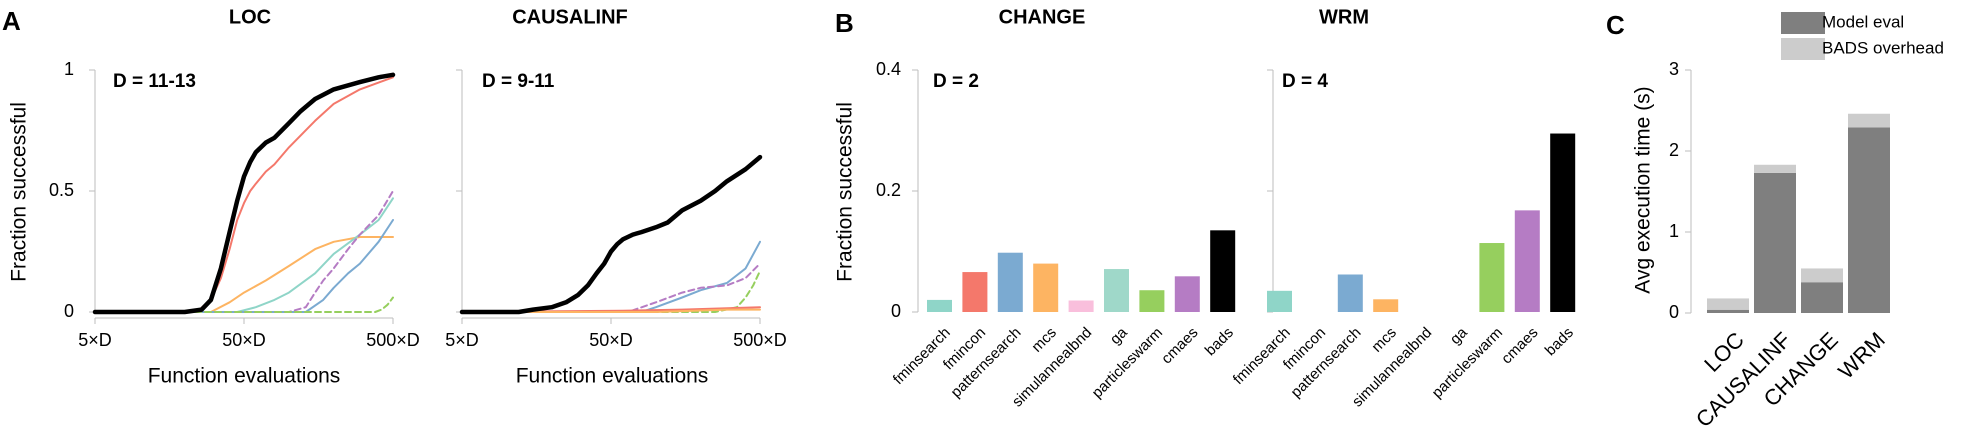 The width and height of the screenshot is (1965, 437). I want to click on bar-fmincon, so click(975, 292).